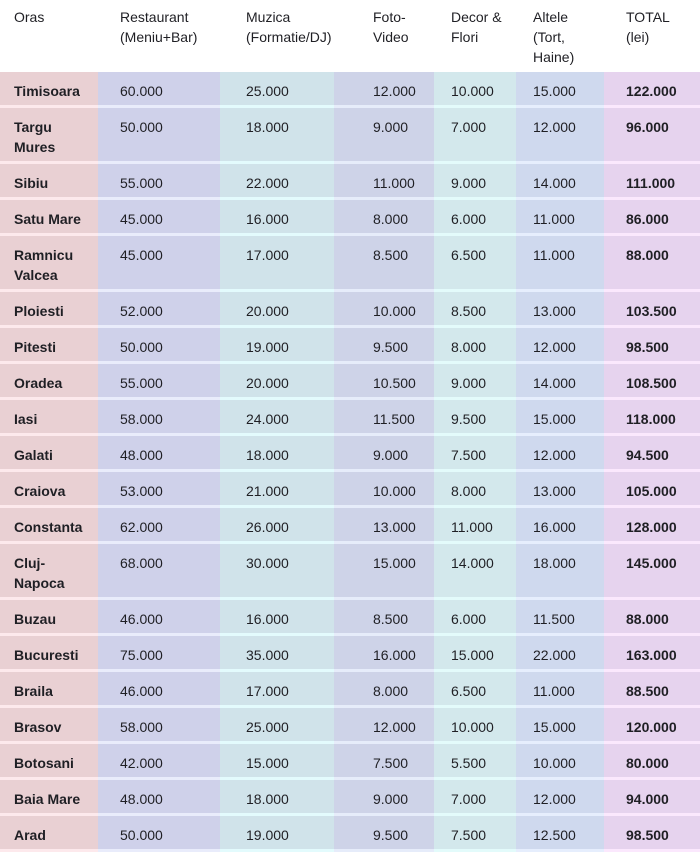  What do you see at coordinates (560, 181) in the screenshot?
I see `cell-other: 14.000` at bounding box center [560, 181].